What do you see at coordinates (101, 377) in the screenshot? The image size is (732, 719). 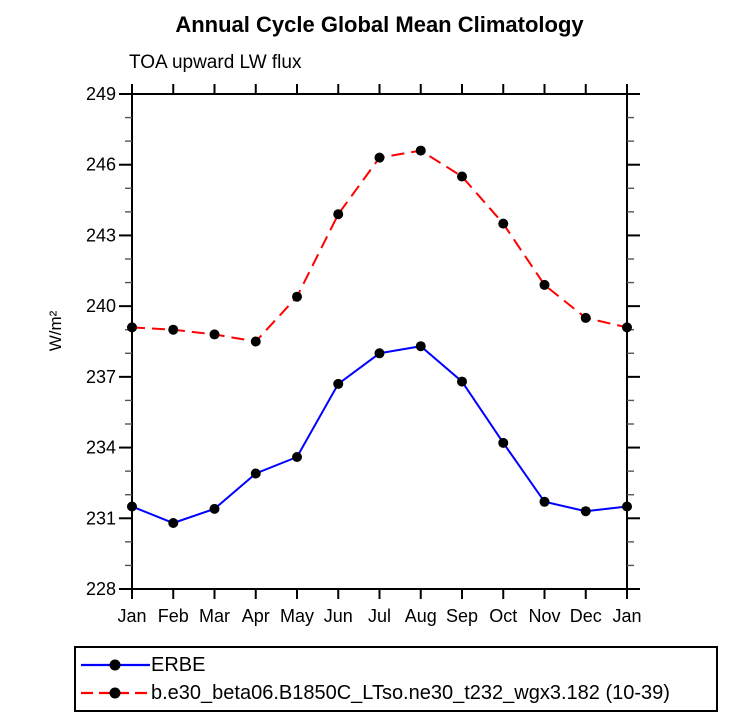 I see `y-tick-label: 237` at bounding box center [101, 377].